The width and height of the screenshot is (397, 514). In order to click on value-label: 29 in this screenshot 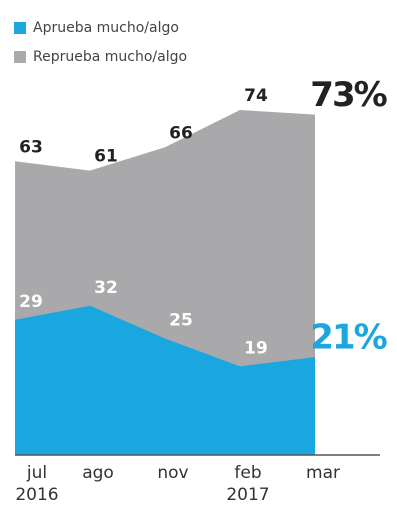, I will do `click(31, 302)`.